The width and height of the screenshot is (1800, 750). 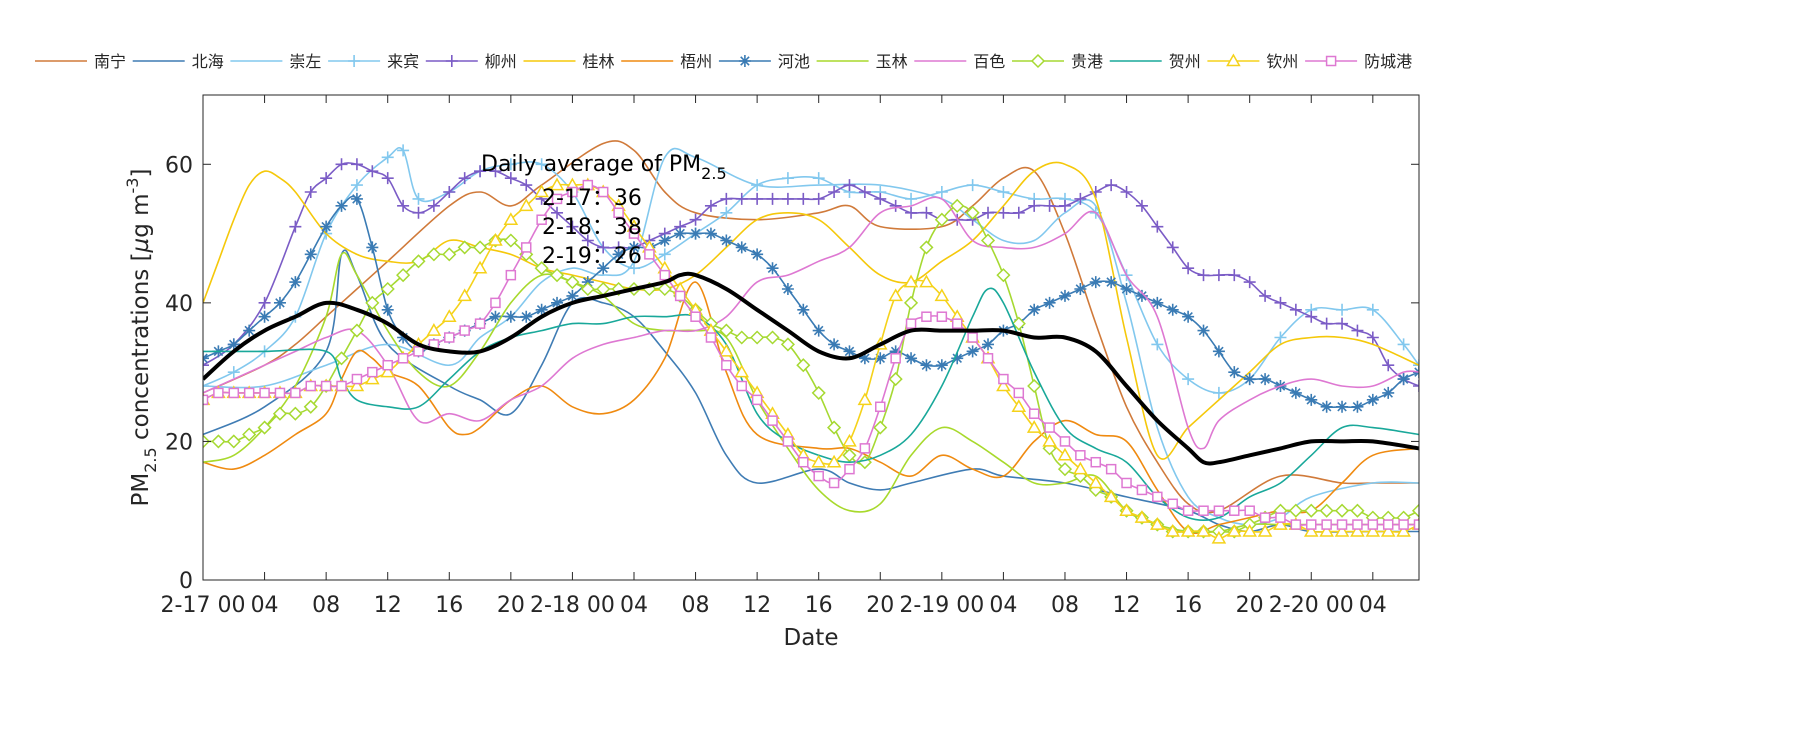 I want to click on legend-label: 防城港, so click(x=1388, y=61).